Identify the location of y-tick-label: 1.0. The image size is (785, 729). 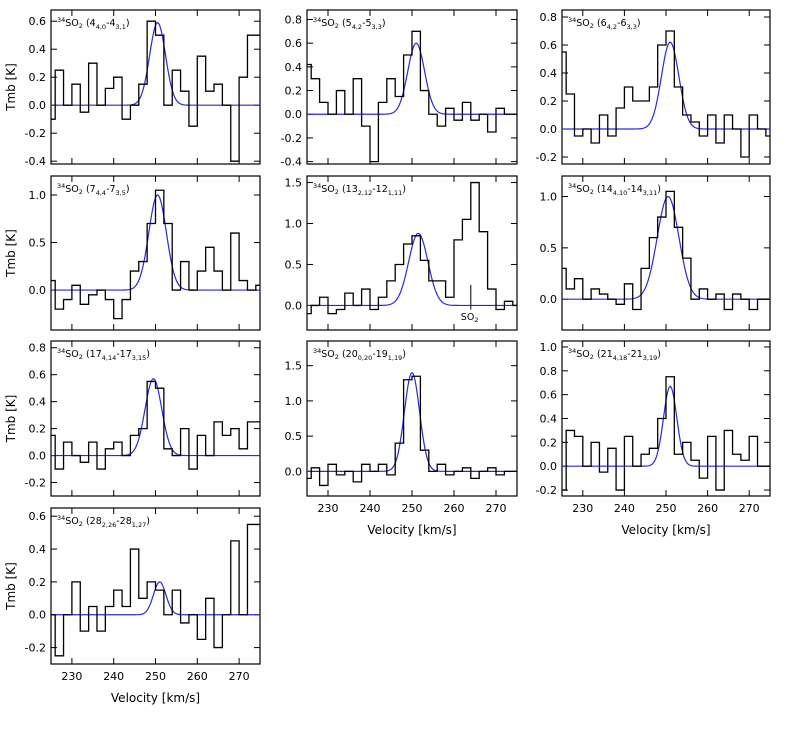
(294, 224).